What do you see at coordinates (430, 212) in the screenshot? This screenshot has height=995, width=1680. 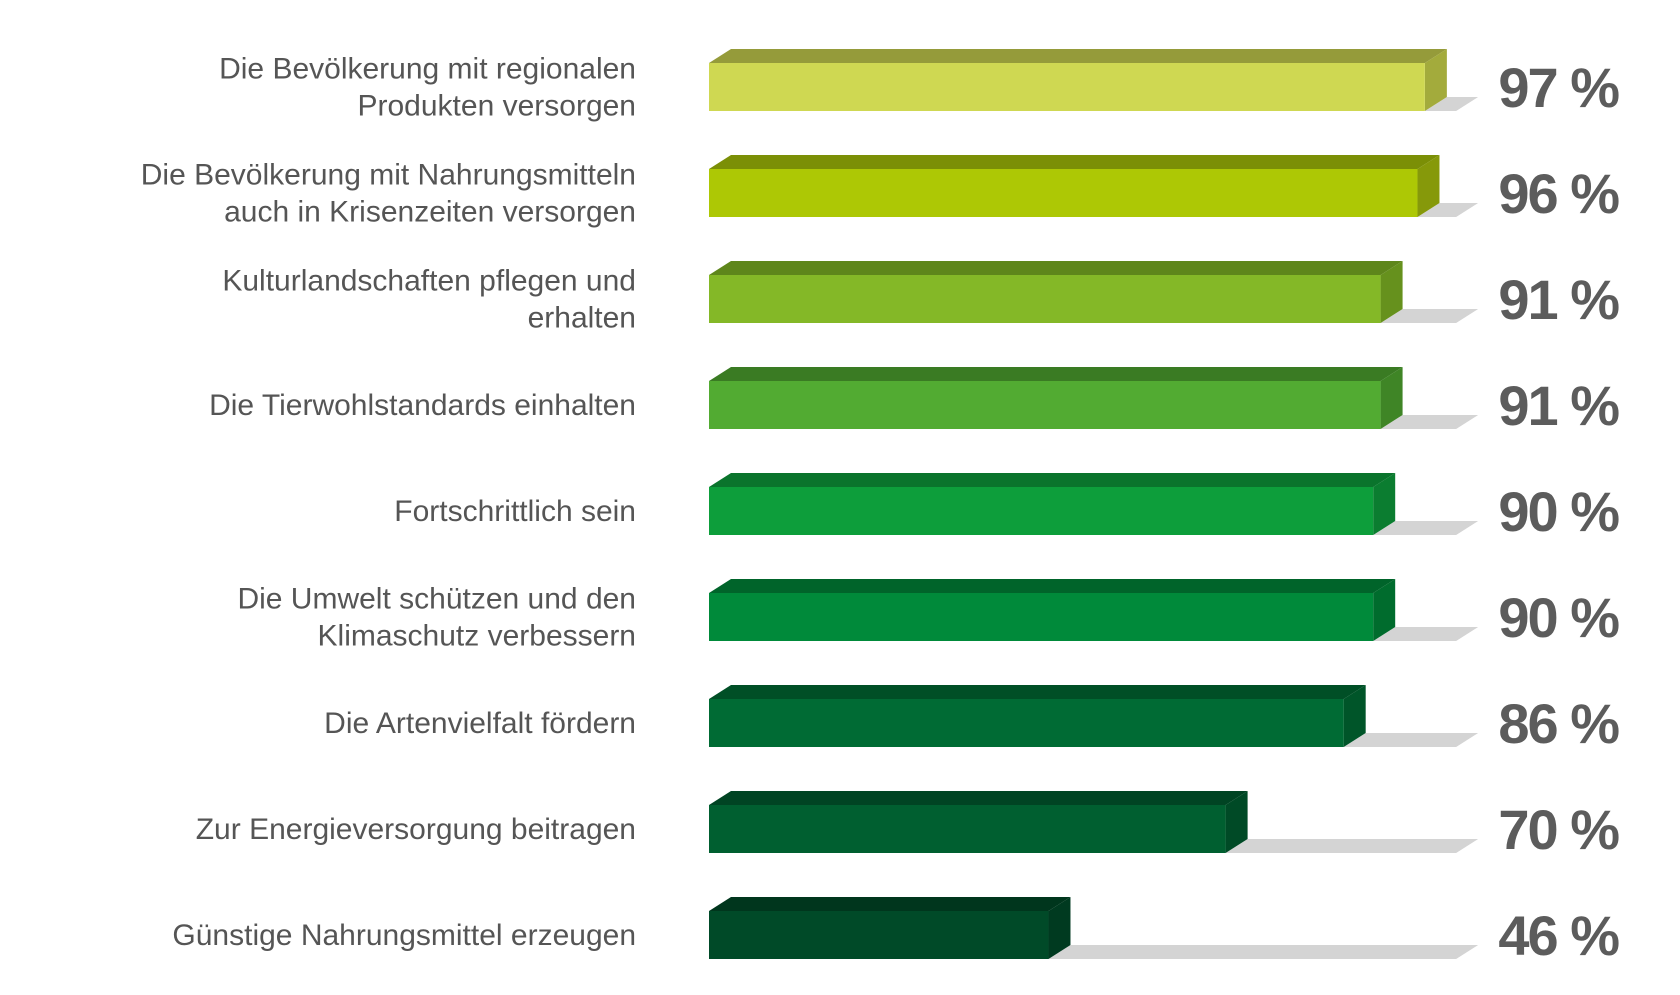 I see `category-label-line: auch in Krisenzeiten versorgen` at bounding box center [430, 212].